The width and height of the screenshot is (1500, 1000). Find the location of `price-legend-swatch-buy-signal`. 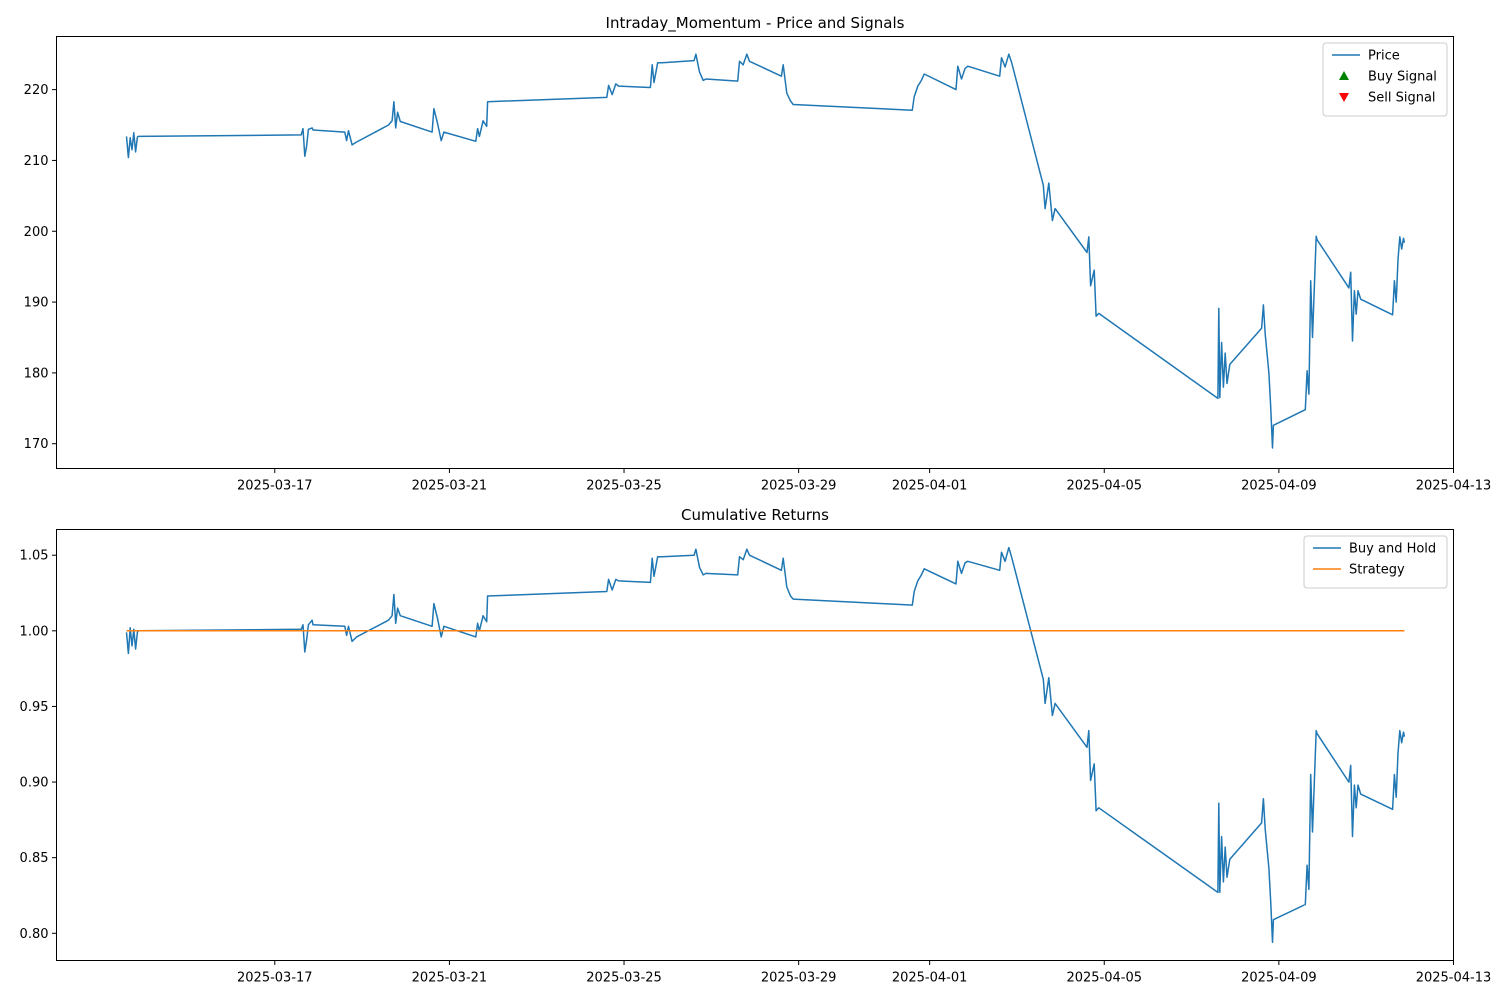

price-legend-swatch-buy-signal is located at coordinates (1344, 75).